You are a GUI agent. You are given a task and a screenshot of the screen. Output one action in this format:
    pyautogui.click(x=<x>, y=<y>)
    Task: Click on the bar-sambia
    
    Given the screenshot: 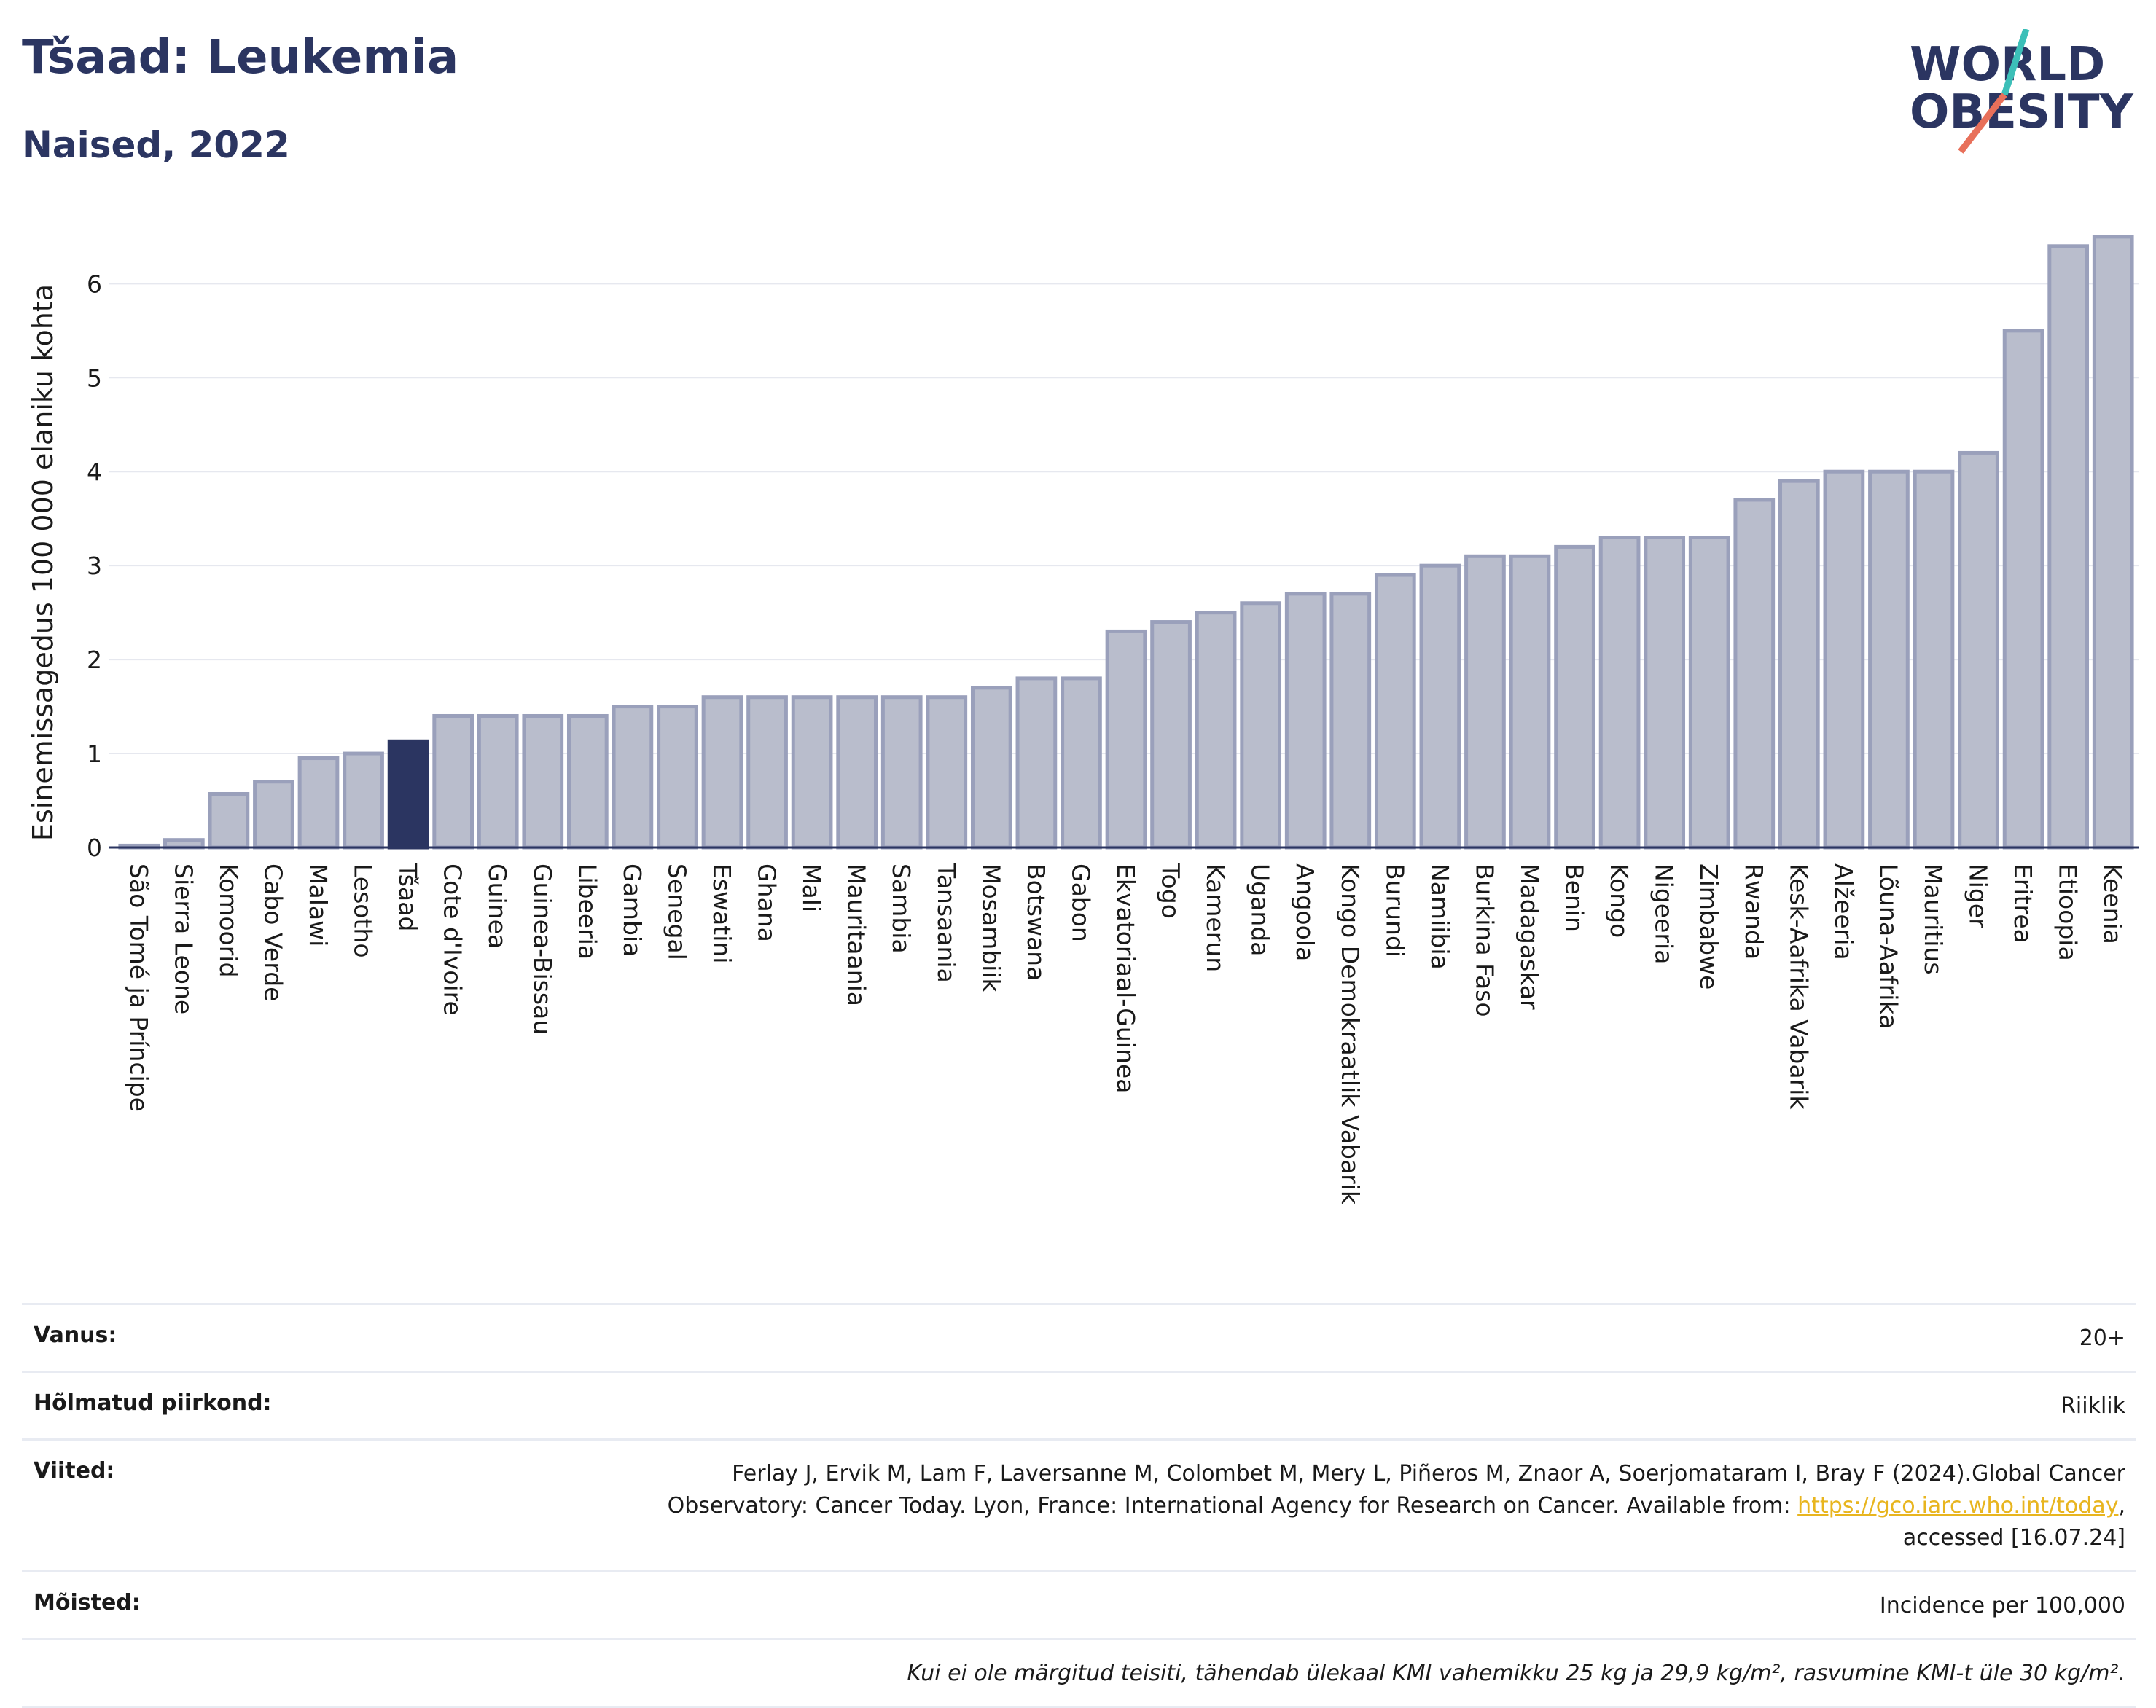 What is the action you would take?
    pyautogui.click(x=902, y=772)
    